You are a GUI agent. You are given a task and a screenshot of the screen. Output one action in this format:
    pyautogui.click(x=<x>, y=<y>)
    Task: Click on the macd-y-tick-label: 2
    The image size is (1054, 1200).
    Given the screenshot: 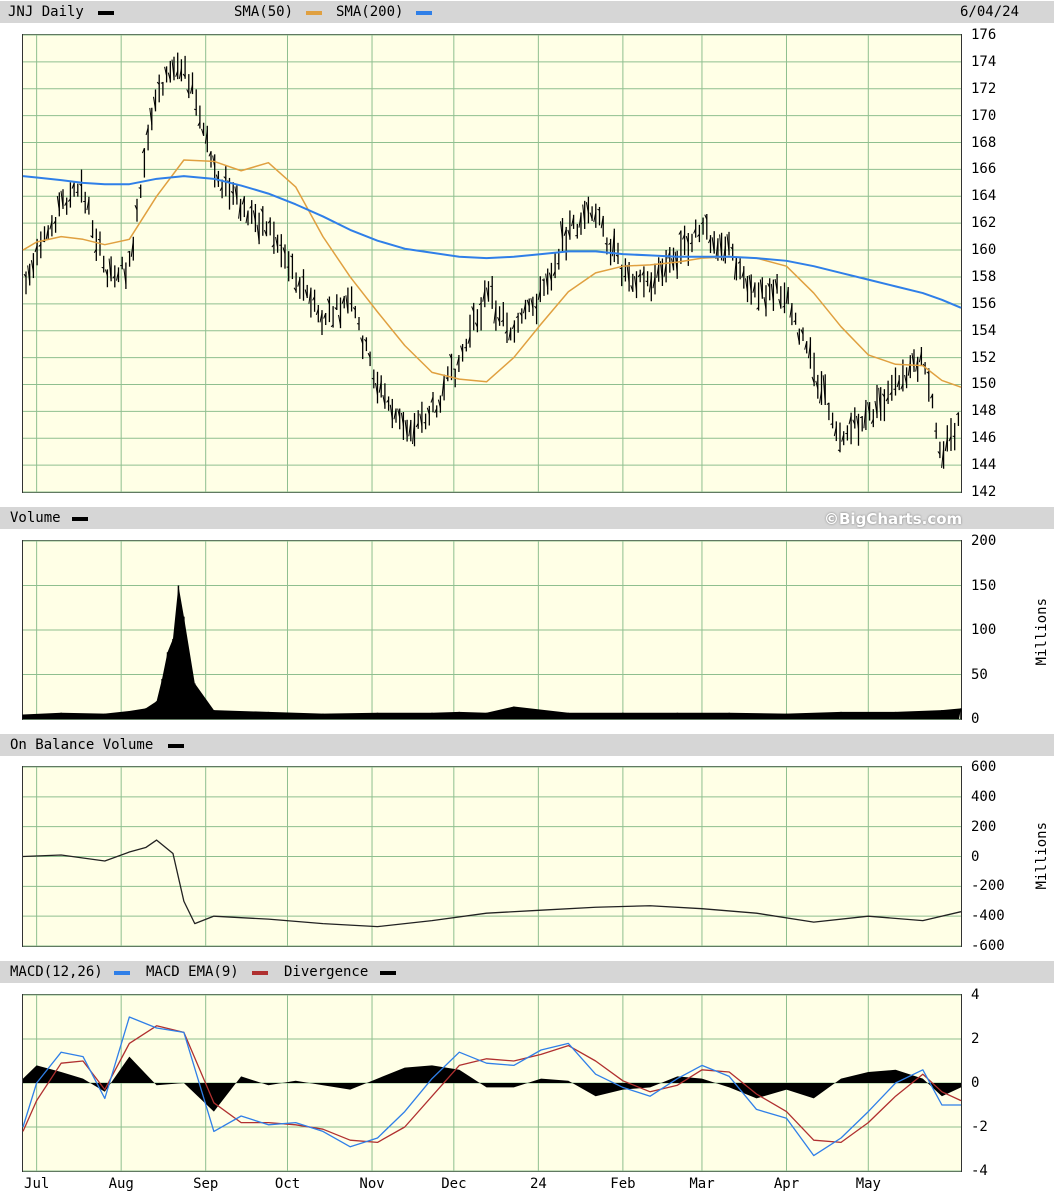 What is the action you would take?
    pyautogui.click(x=975, y=1039)
    